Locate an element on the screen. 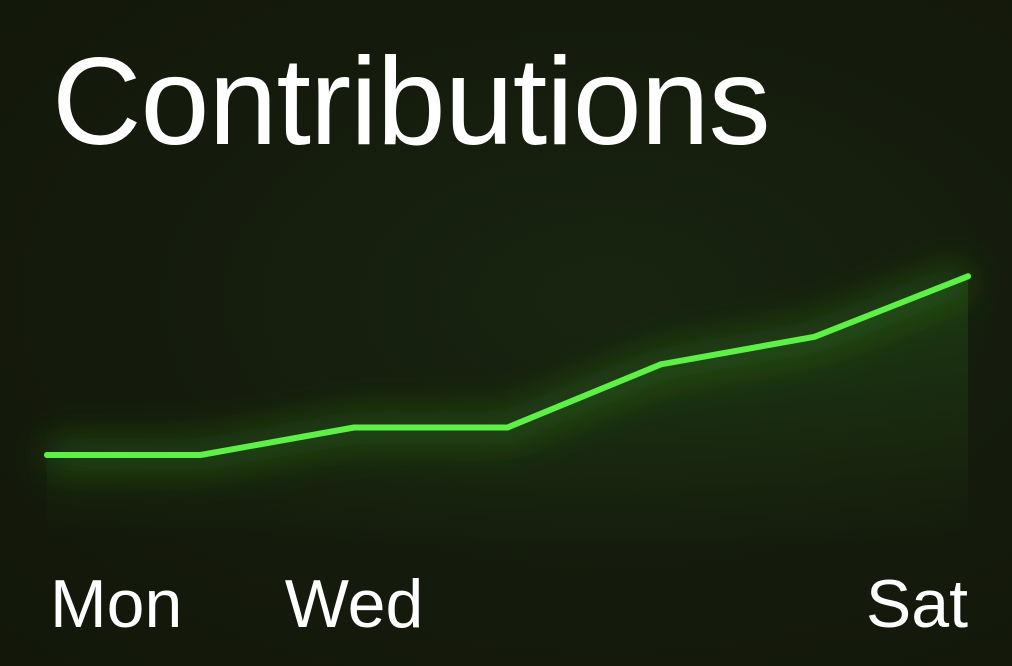 This screenshot has width=1012, height=666. x-tick-label-wed: Wed is located at coordinates (354, 604).